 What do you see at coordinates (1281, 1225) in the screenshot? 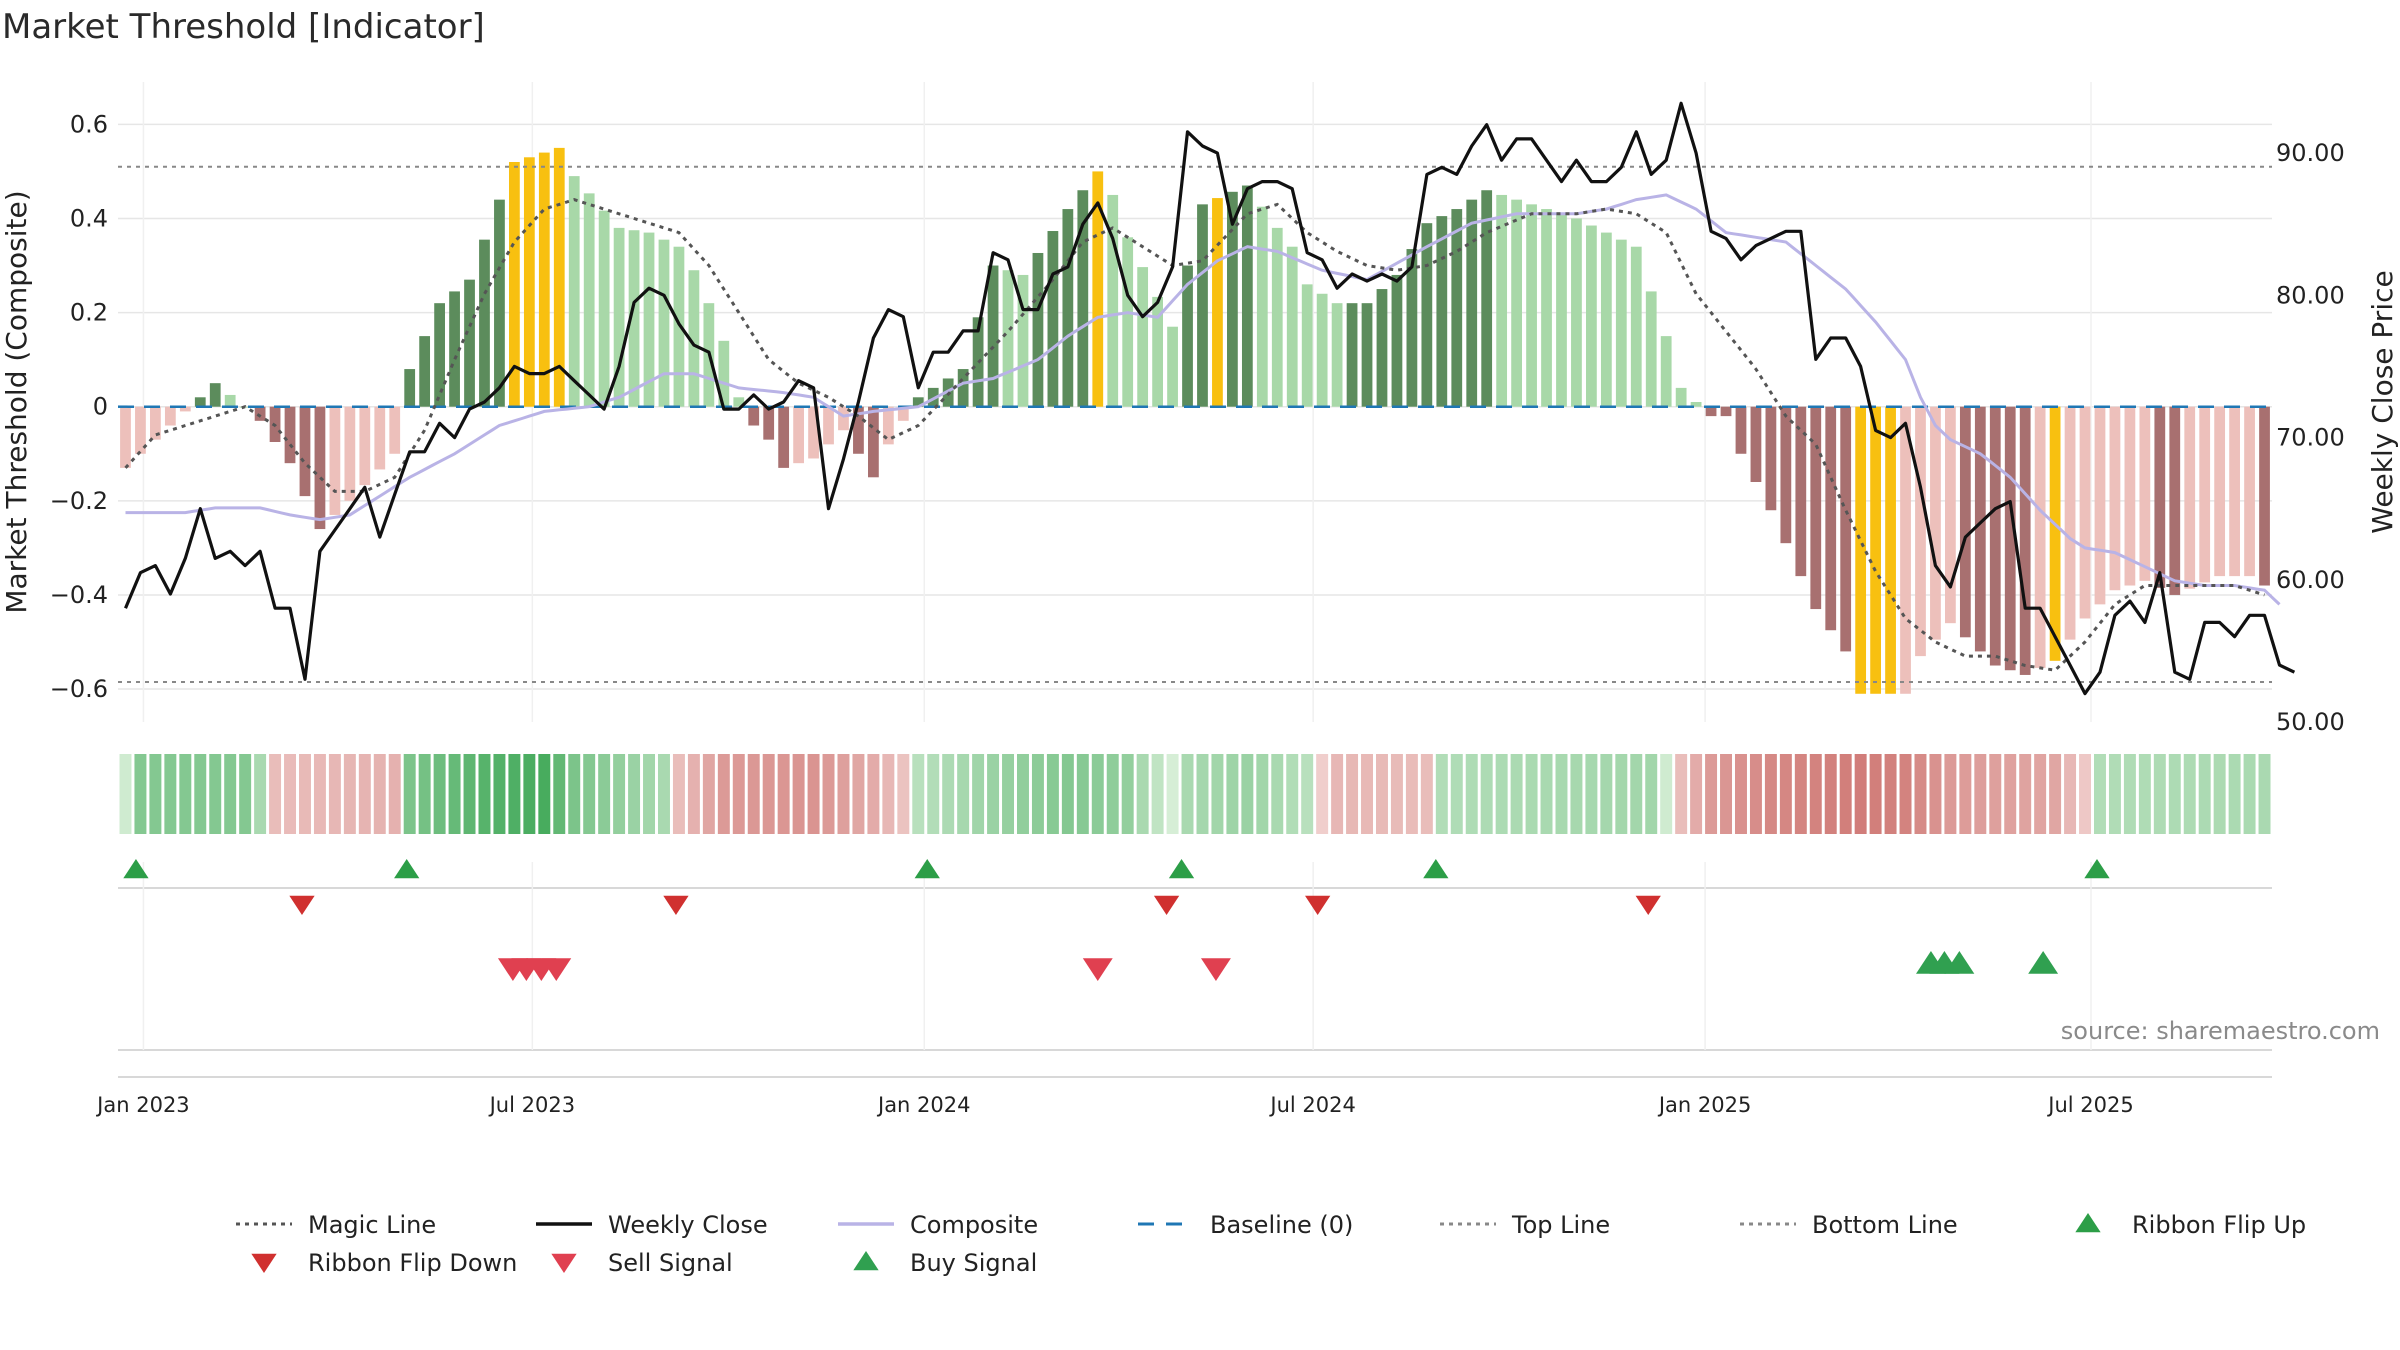
I see `legend-label: Baseline (0)` at bounding box center [1281, 1225].